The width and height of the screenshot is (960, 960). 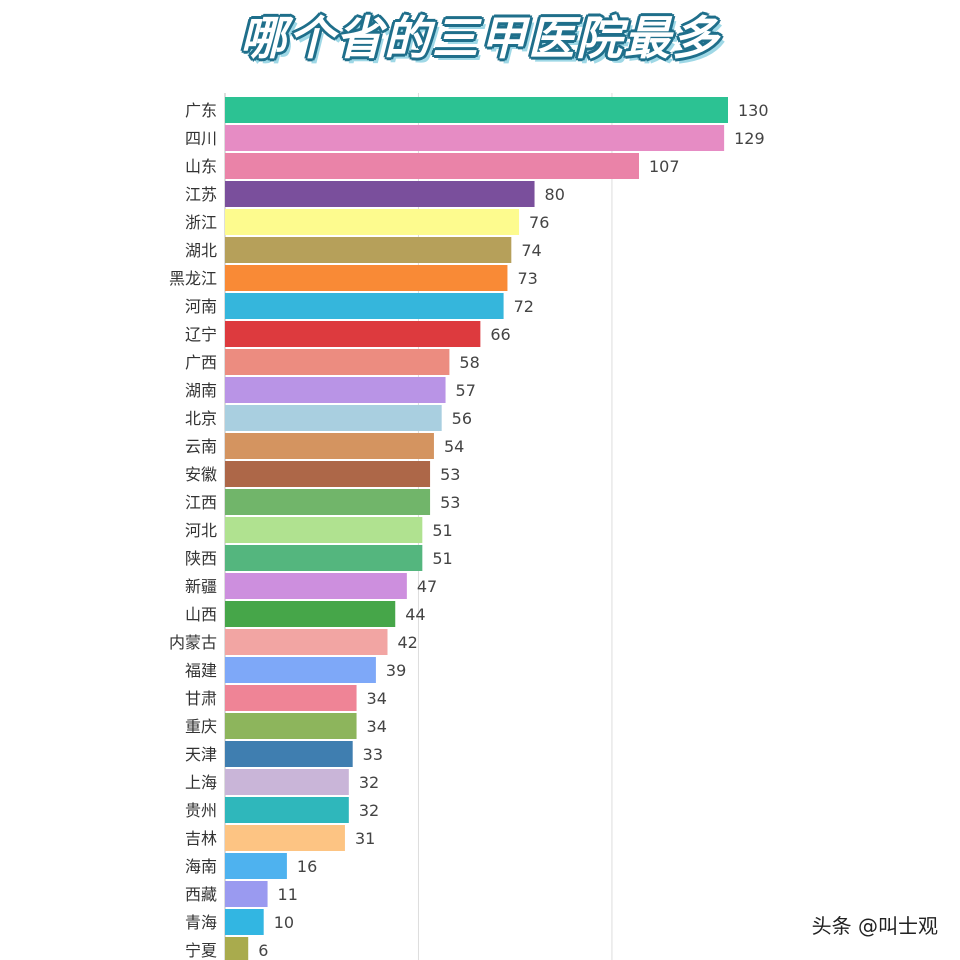 I want to click on watermark: 头条 @叫士观, so click(x=874, y=926).